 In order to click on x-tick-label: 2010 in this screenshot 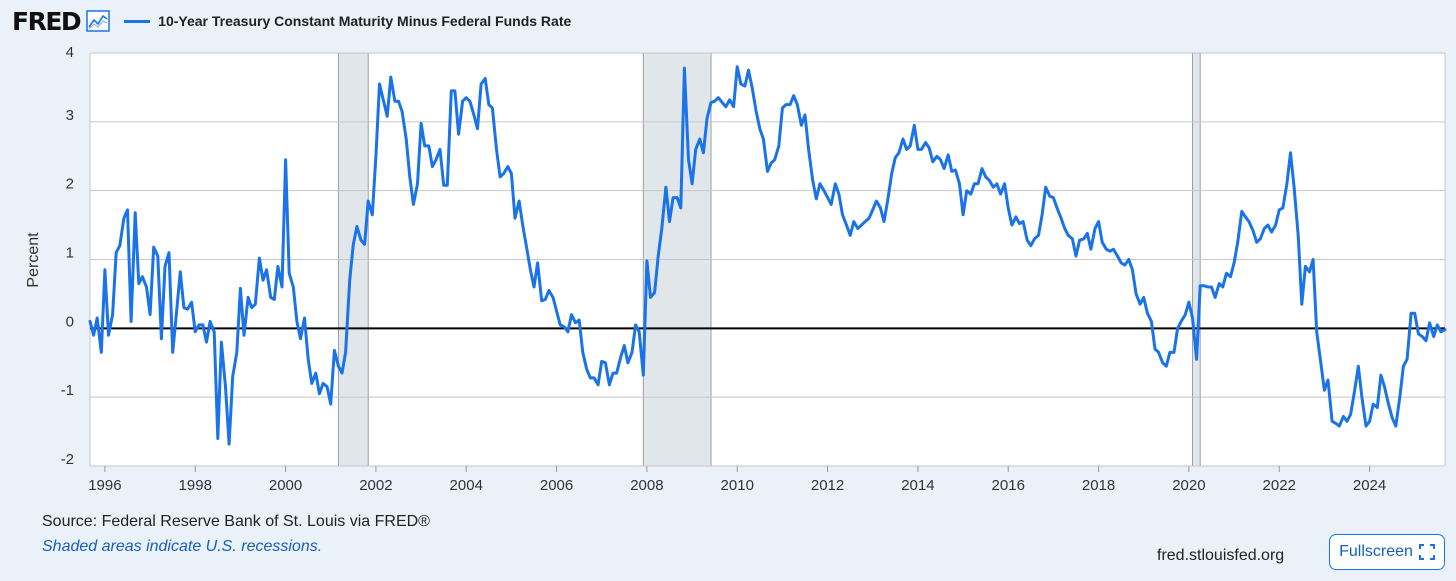, I will do `click(737, 485)`.